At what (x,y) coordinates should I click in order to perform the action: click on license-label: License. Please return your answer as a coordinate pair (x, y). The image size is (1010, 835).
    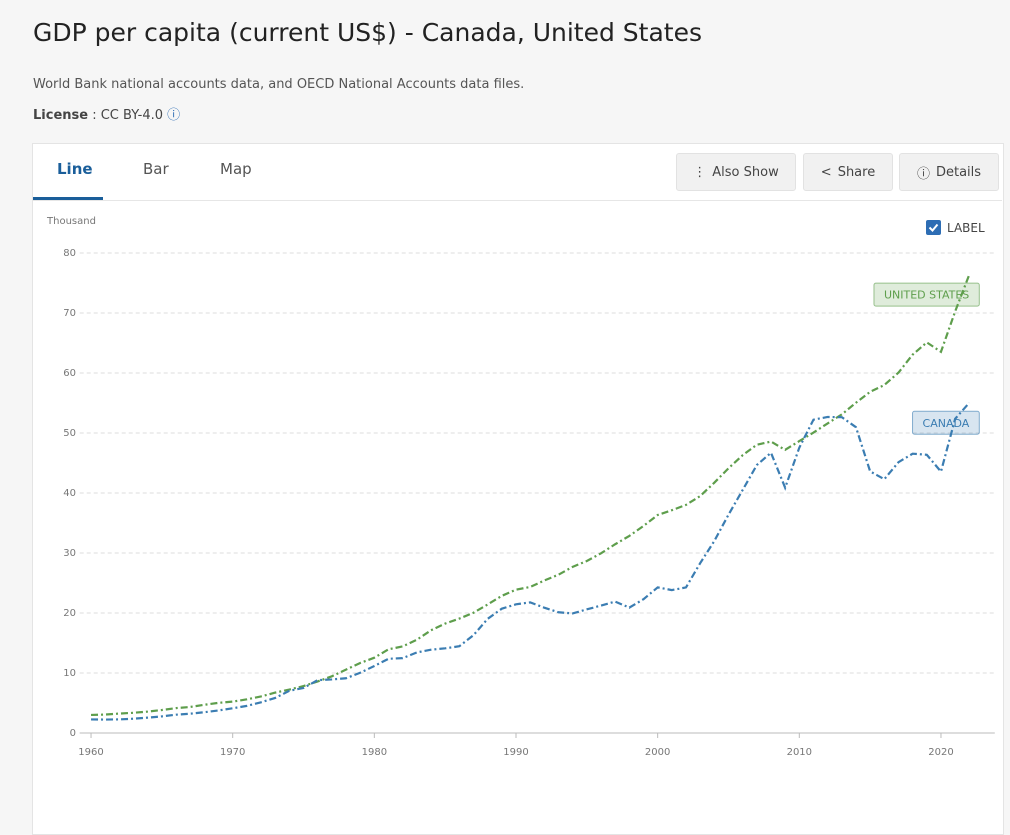
    Looking at the image, I should click on (61, 115).